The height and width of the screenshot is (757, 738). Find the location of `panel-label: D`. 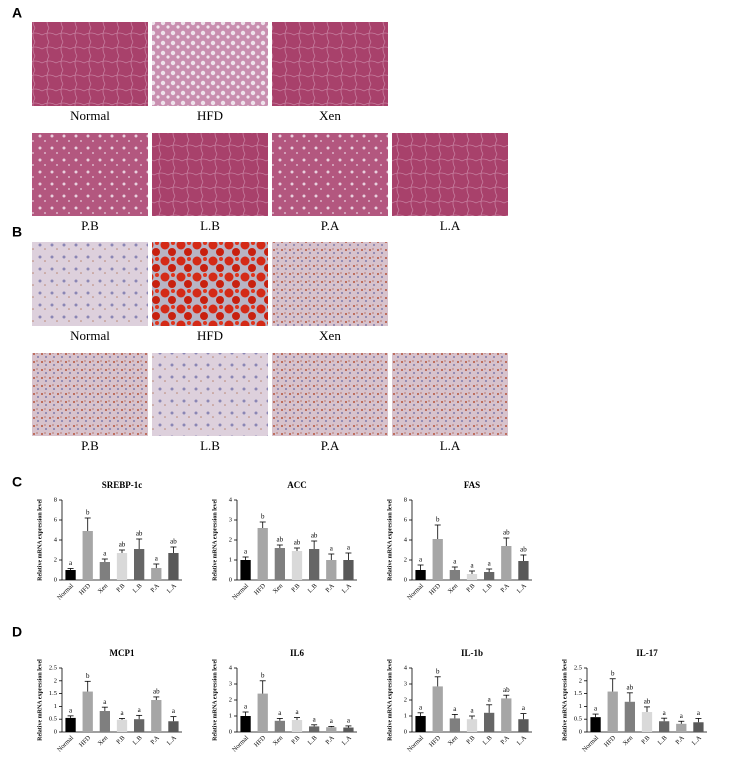

panel-label: D is located at coordinates (17, 632).